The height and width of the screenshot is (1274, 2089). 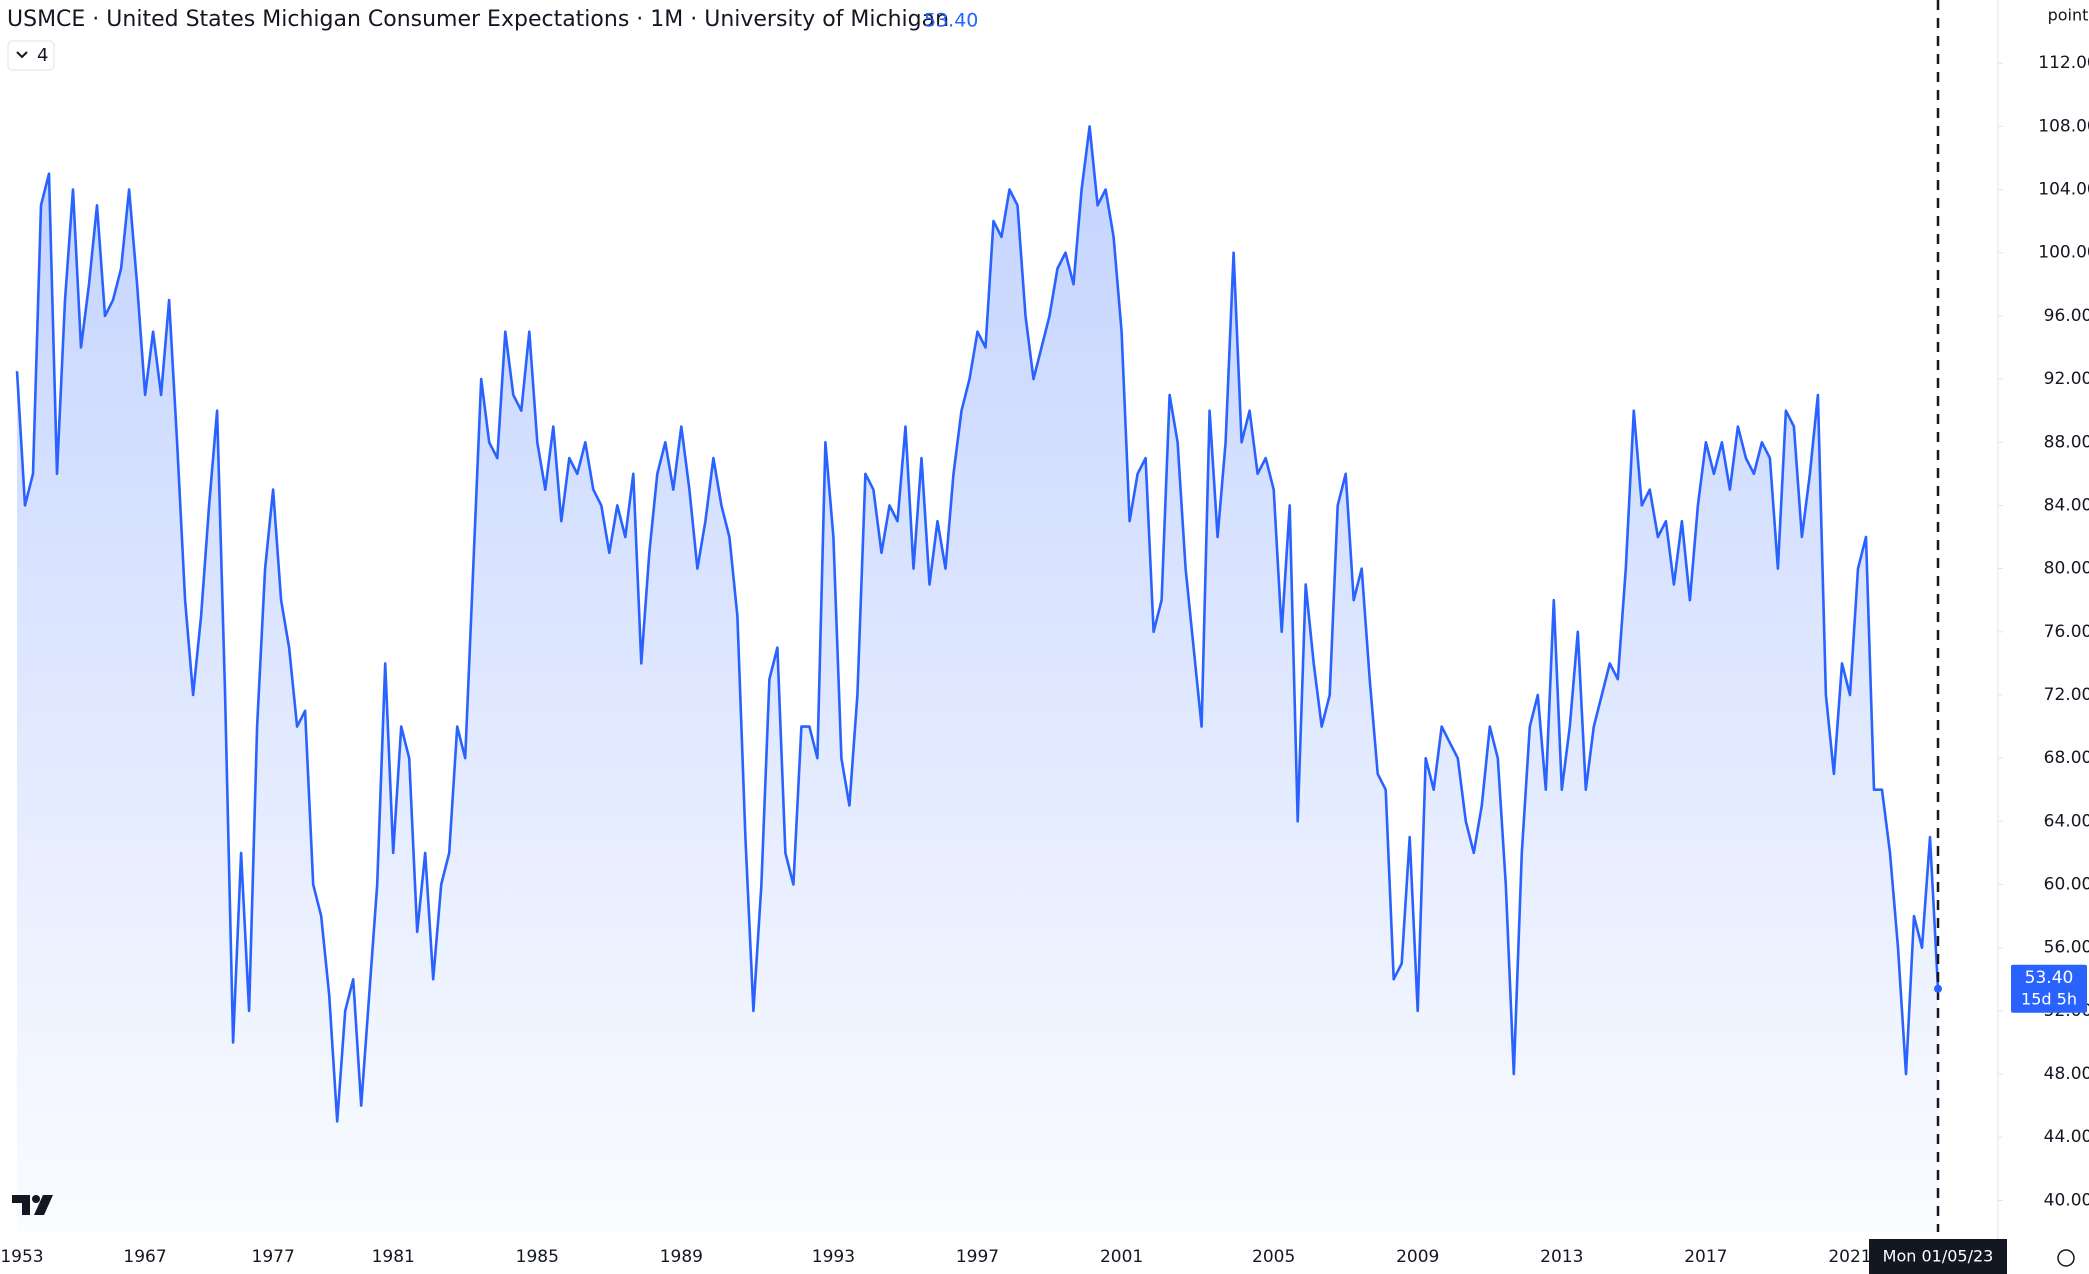 I want to click on last-point, so click(x=1938, y=988).